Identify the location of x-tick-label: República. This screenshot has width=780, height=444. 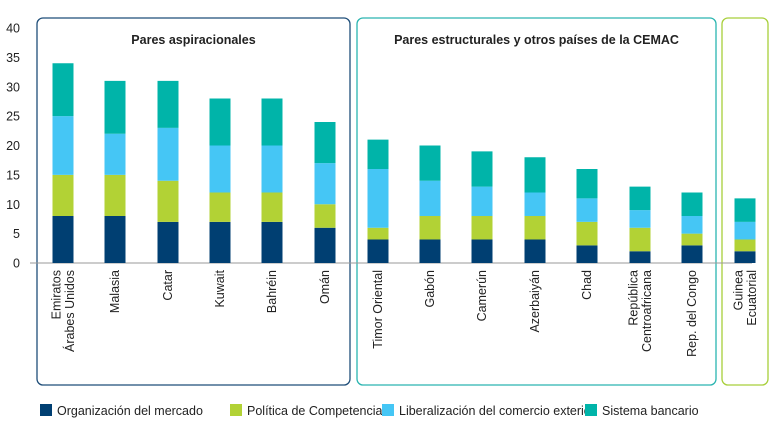
(633, 298).